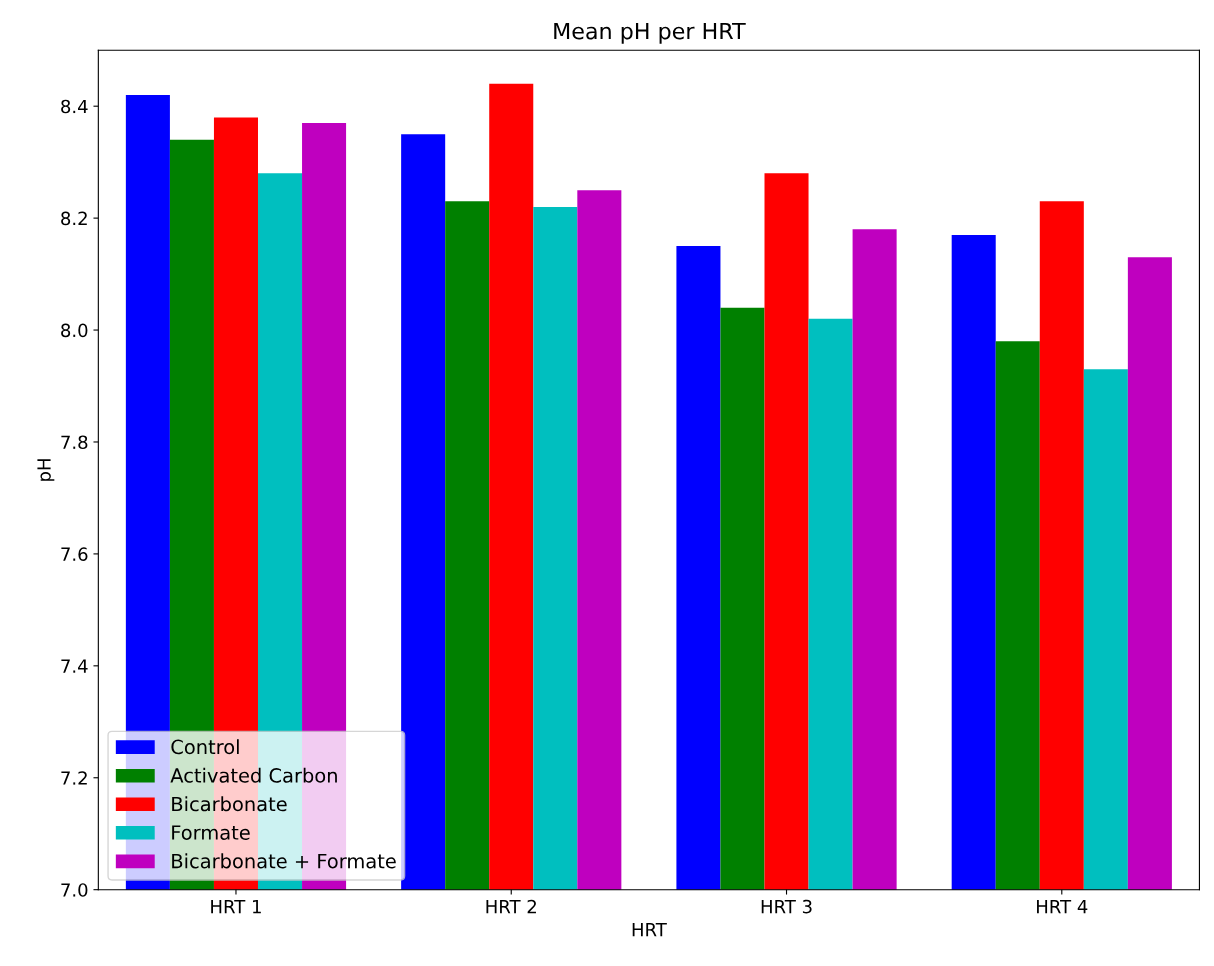 The width and height of the screenshot is (1214, 966). What do you see at coordinates (229, 804) in the screenshot?
I see `legend-label: Bicarbonate` at bounding box center [229, 804].